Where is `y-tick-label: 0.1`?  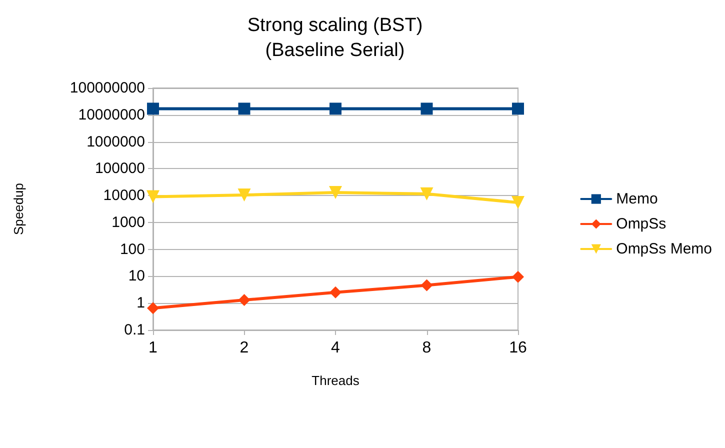 y-tick-label: 0.1 is located at coordinates (134, 330).